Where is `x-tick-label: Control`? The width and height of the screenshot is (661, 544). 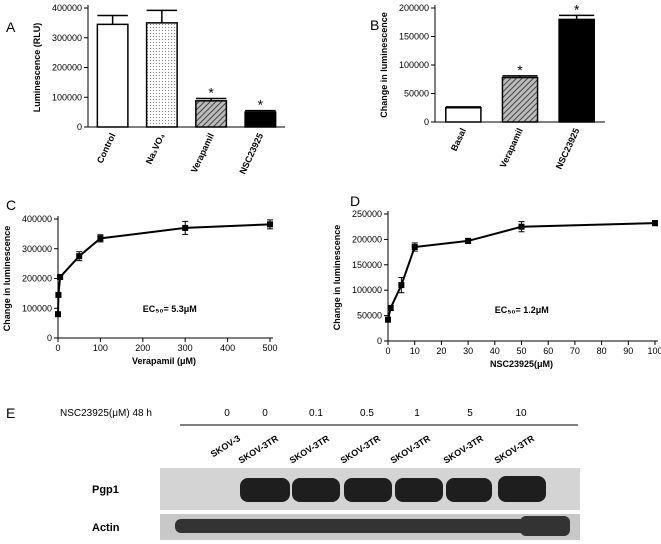
x-tick-label: Control is located at coordinates (106, 148).